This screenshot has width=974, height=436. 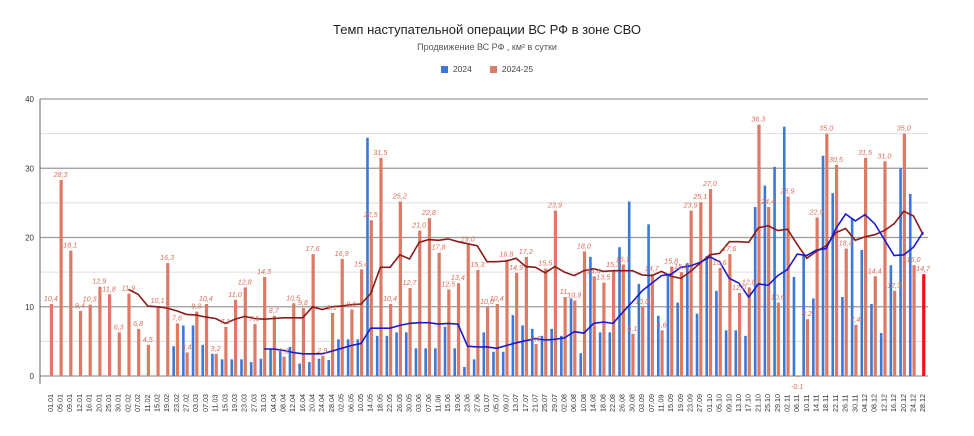 What do you see at coordinates (196, 306) in the screenshot?
I see `data-label: 9,3` at bounding box center [196, 306].